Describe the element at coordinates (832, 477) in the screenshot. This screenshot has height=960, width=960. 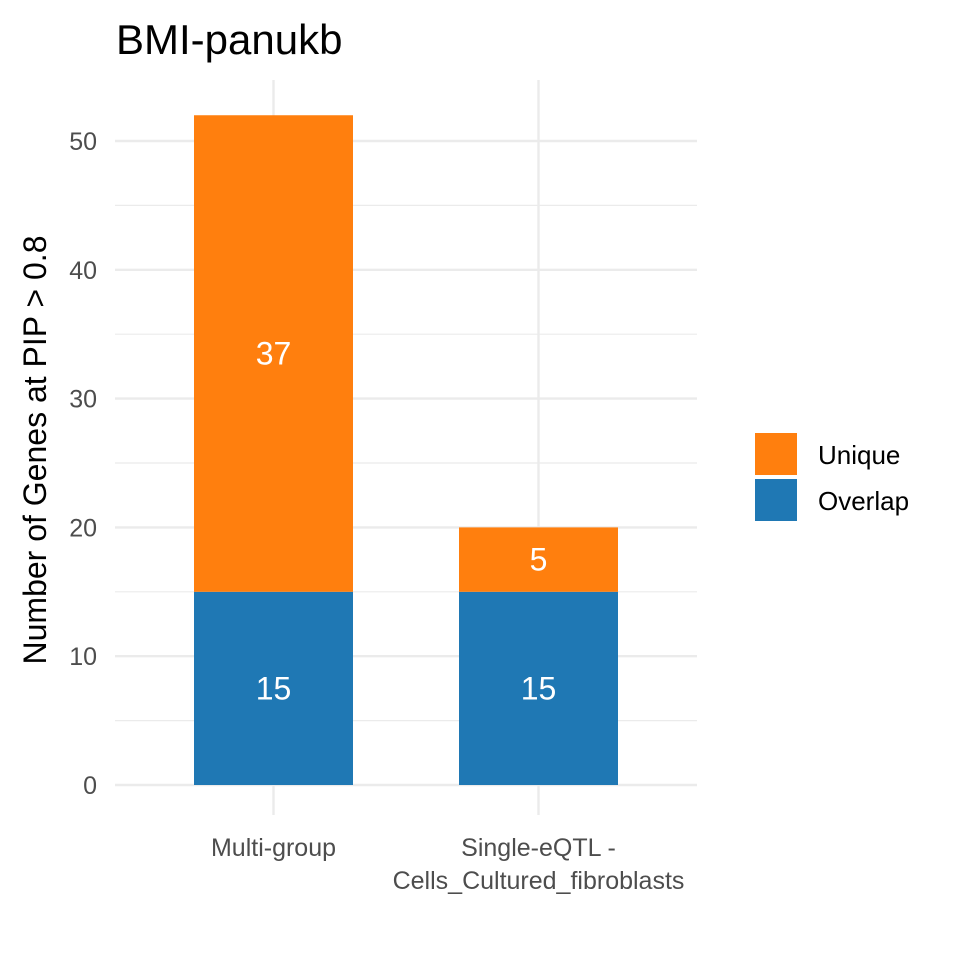
I see `legend: Unique Overlap` at that location.